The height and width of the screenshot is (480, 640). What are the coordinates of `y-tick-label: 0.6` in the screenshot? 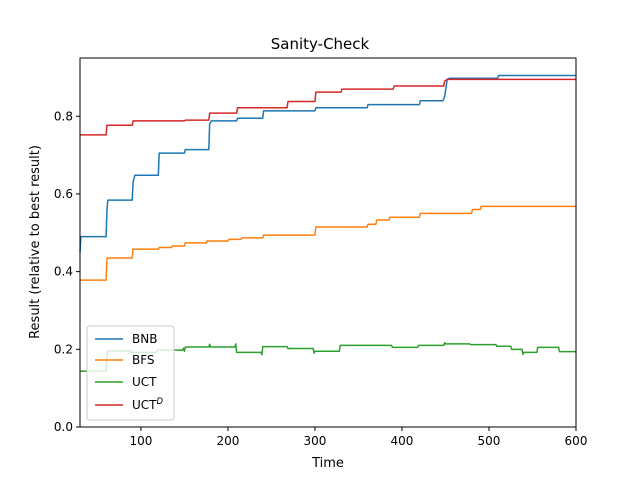 It's located at (63, 194).